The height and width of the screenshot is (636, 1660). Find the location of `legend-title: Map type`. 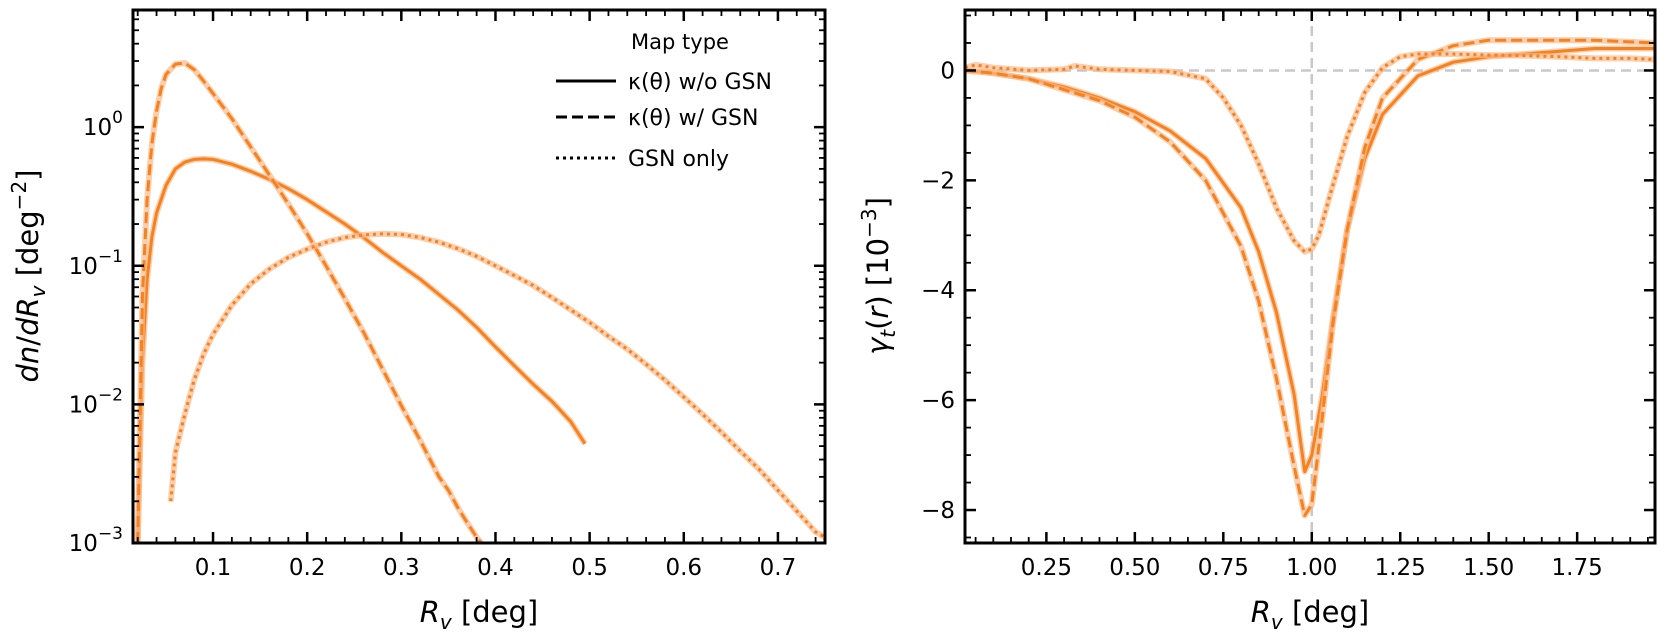

legend-title: Map type is located at coordinates (680, 42).